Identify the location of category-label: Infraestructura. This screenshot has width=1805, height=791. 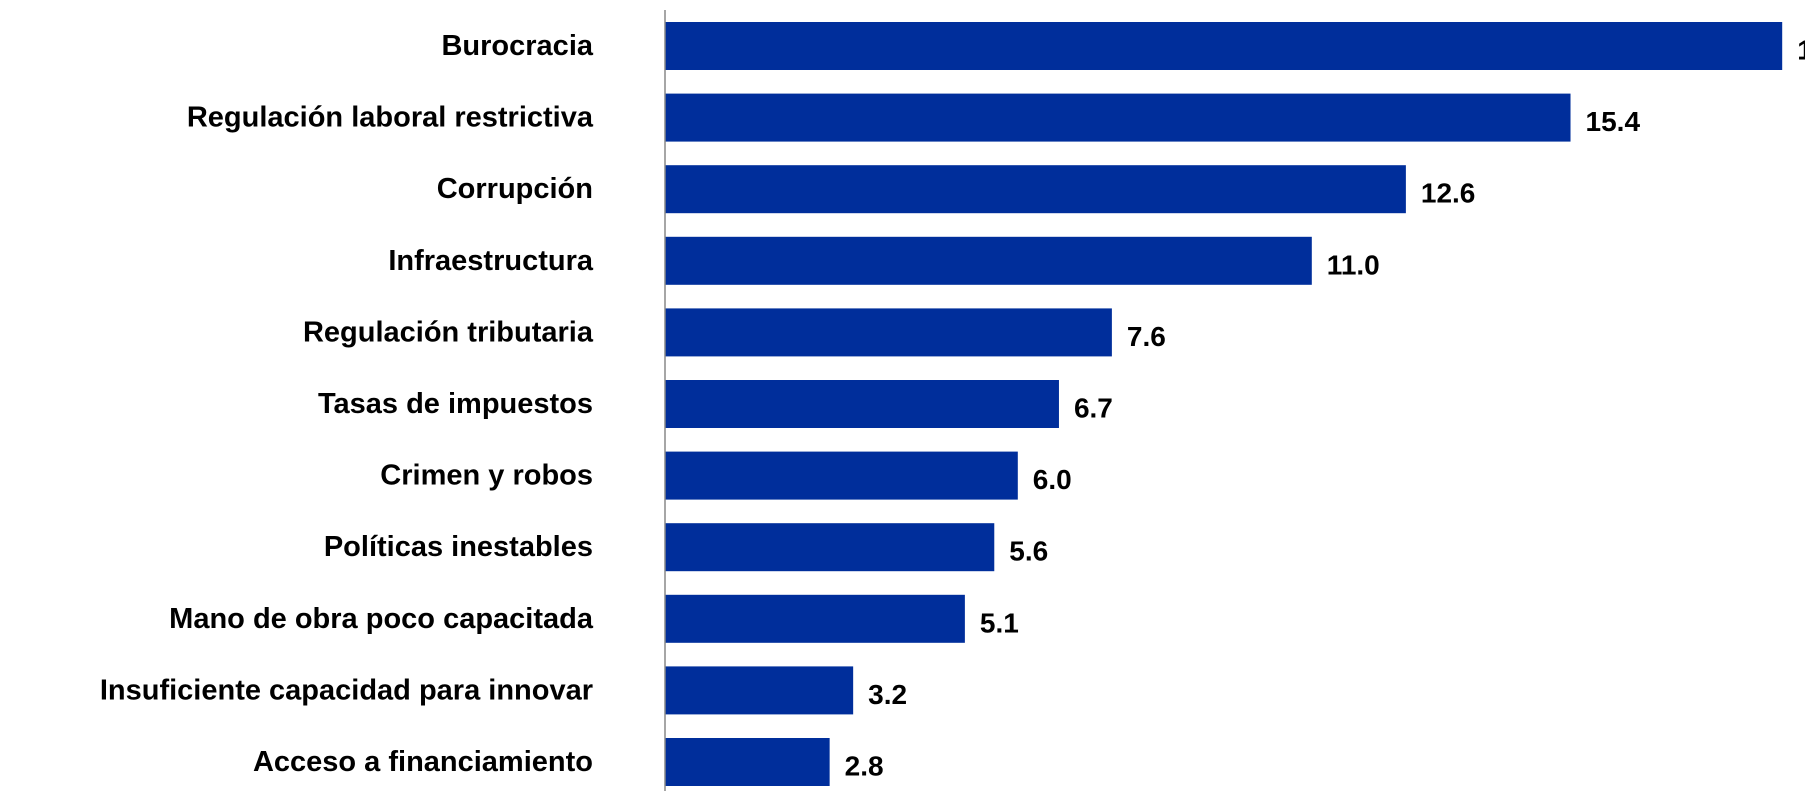
(491, 261).